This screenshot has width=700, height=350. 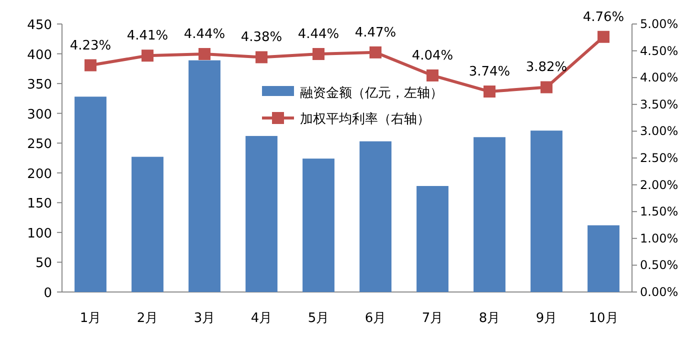 What do you see at coordinates (39, 25) in the screenshot?
I see `y-tick-label: 450` at bounding box center [39, 25].